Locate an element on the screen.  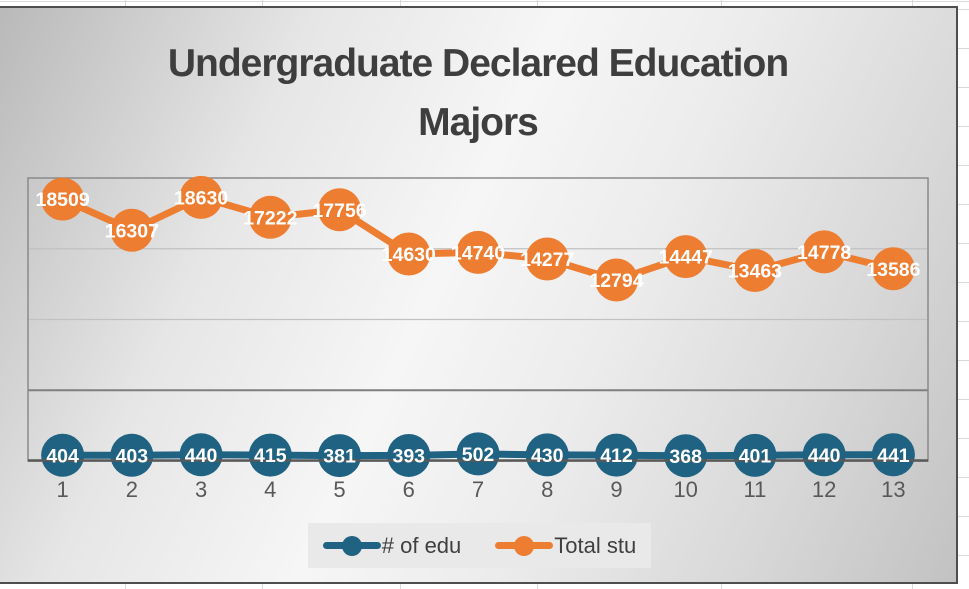
data-label: 14447 is located at coordinates (686, 258).